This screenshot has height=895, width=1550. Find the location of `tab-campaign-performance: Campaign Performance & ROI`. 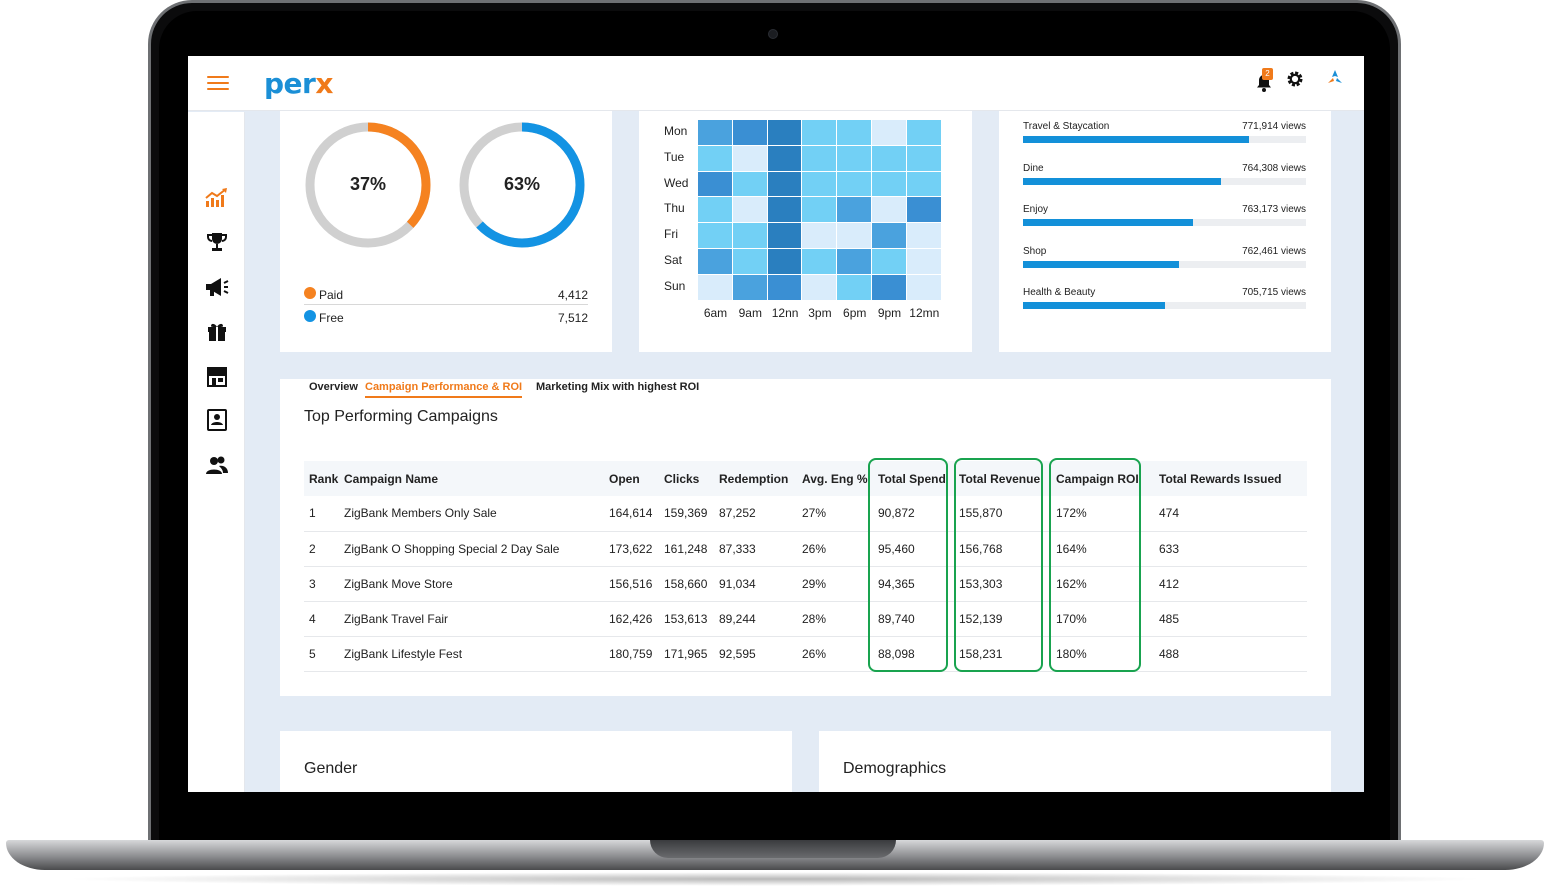

tab-campaign-performance: Campaign Performance & ROI is located at coordinates (444, 389).